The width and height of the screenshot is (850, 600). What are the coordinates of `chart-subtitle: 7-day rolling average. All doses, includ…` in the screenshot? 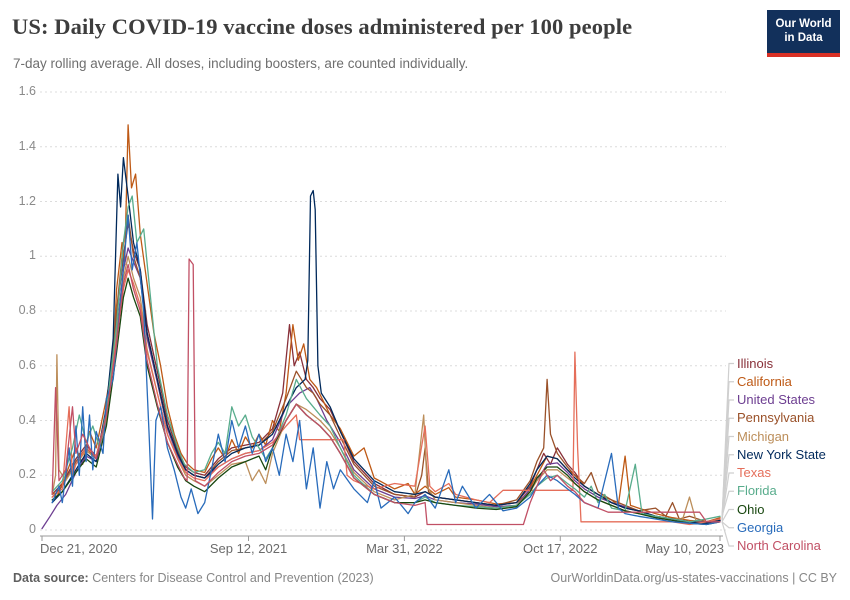 It's located at (241, 63).